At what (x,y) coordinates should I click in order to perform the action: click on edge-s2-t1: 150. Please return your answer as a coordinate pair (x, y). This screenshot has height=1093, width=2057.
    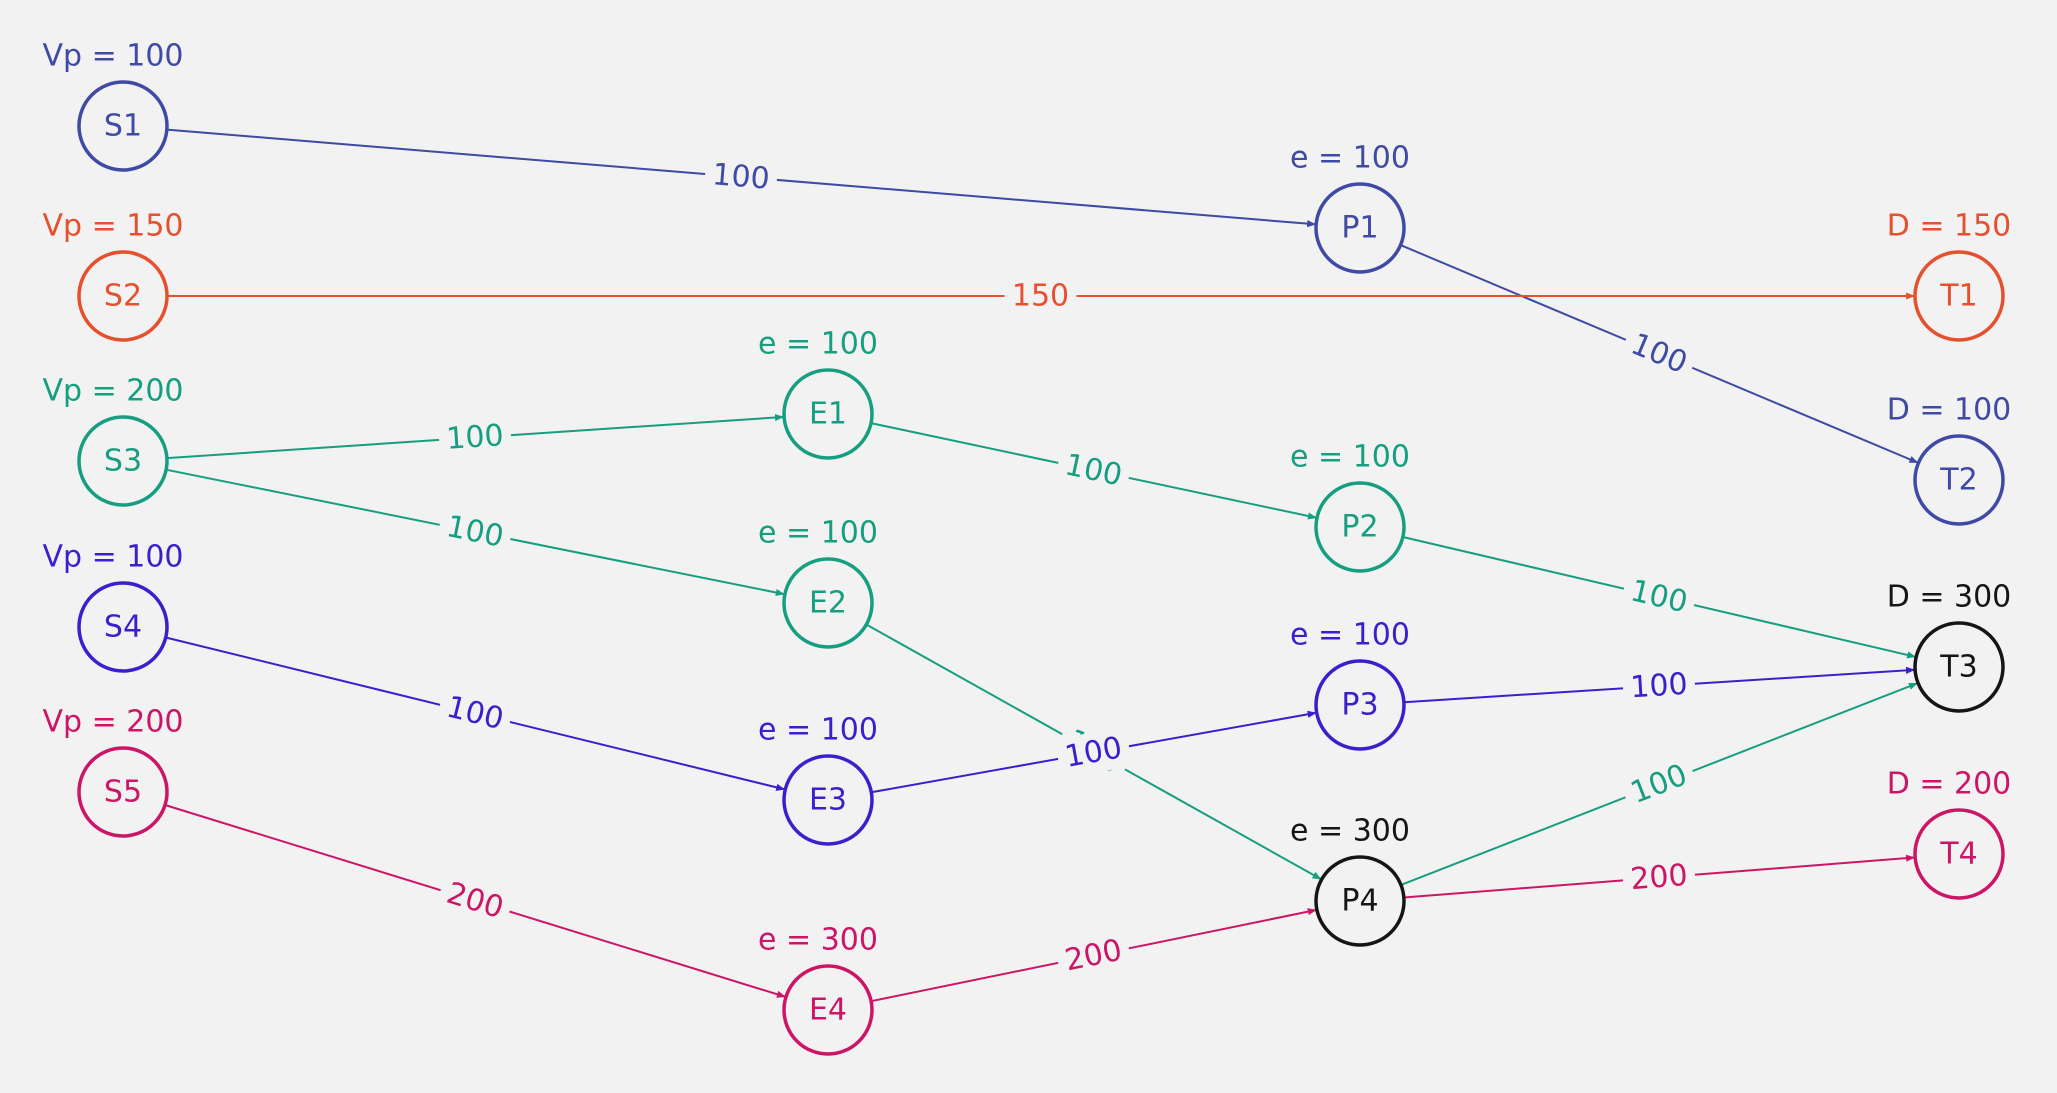
    Looking at the image, I should click on (1041, 296).